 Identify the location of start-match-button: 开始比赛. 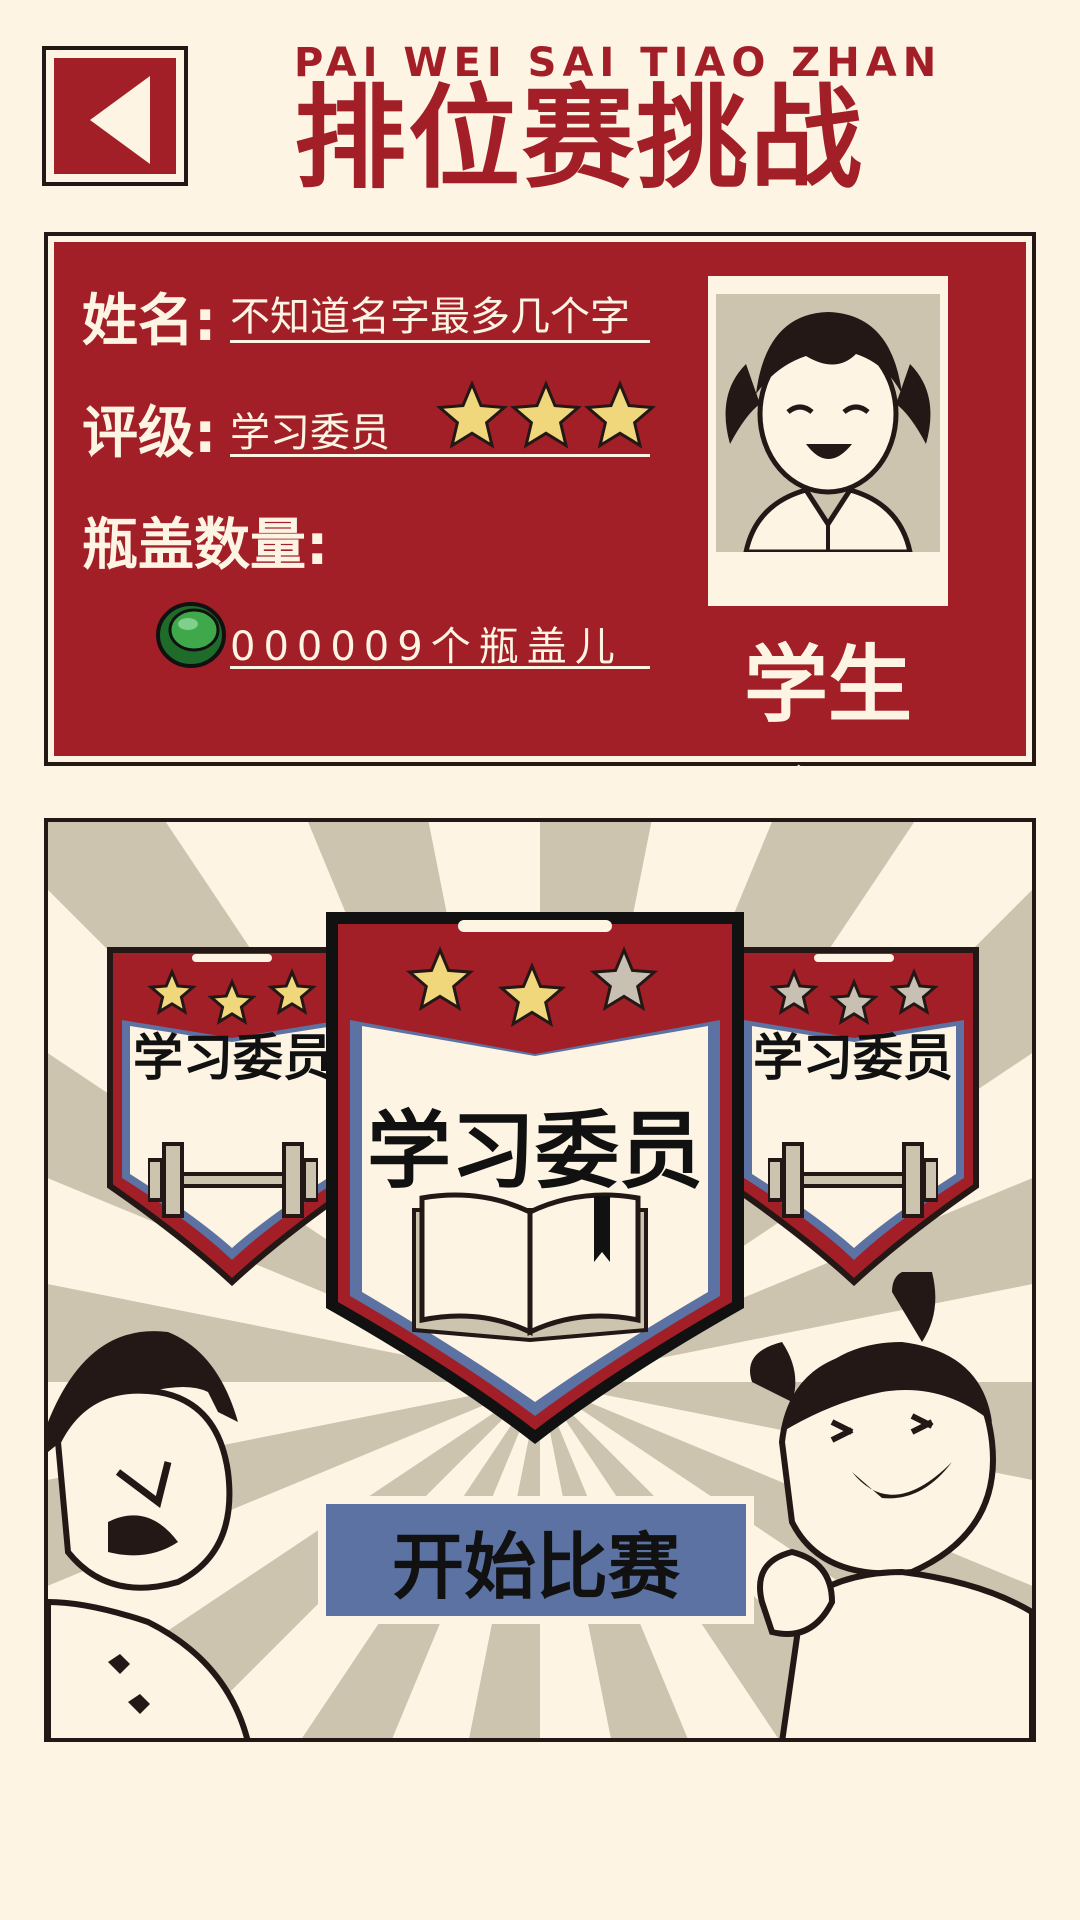
(536, 1560).